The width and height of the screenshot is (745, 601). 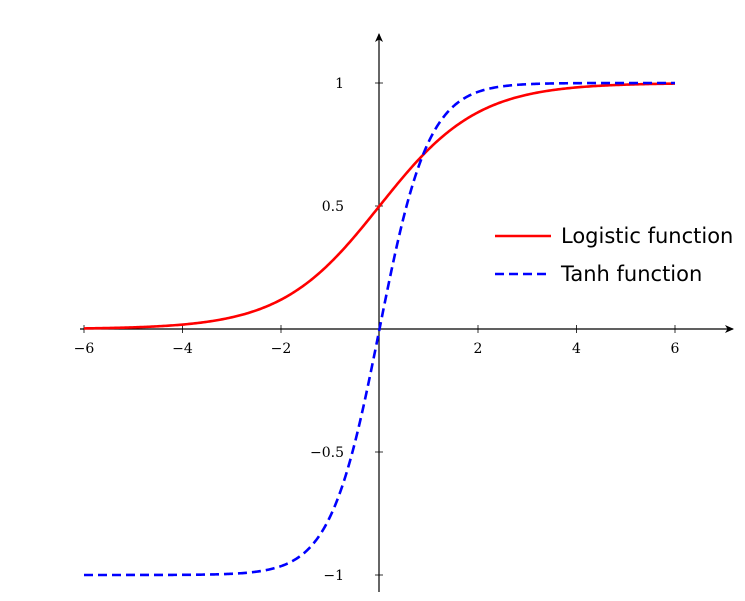 What do you see at coordinates (478, 349) in the screenshot?
I see `x-tick-label: 2` at bounding box center [478, 349].